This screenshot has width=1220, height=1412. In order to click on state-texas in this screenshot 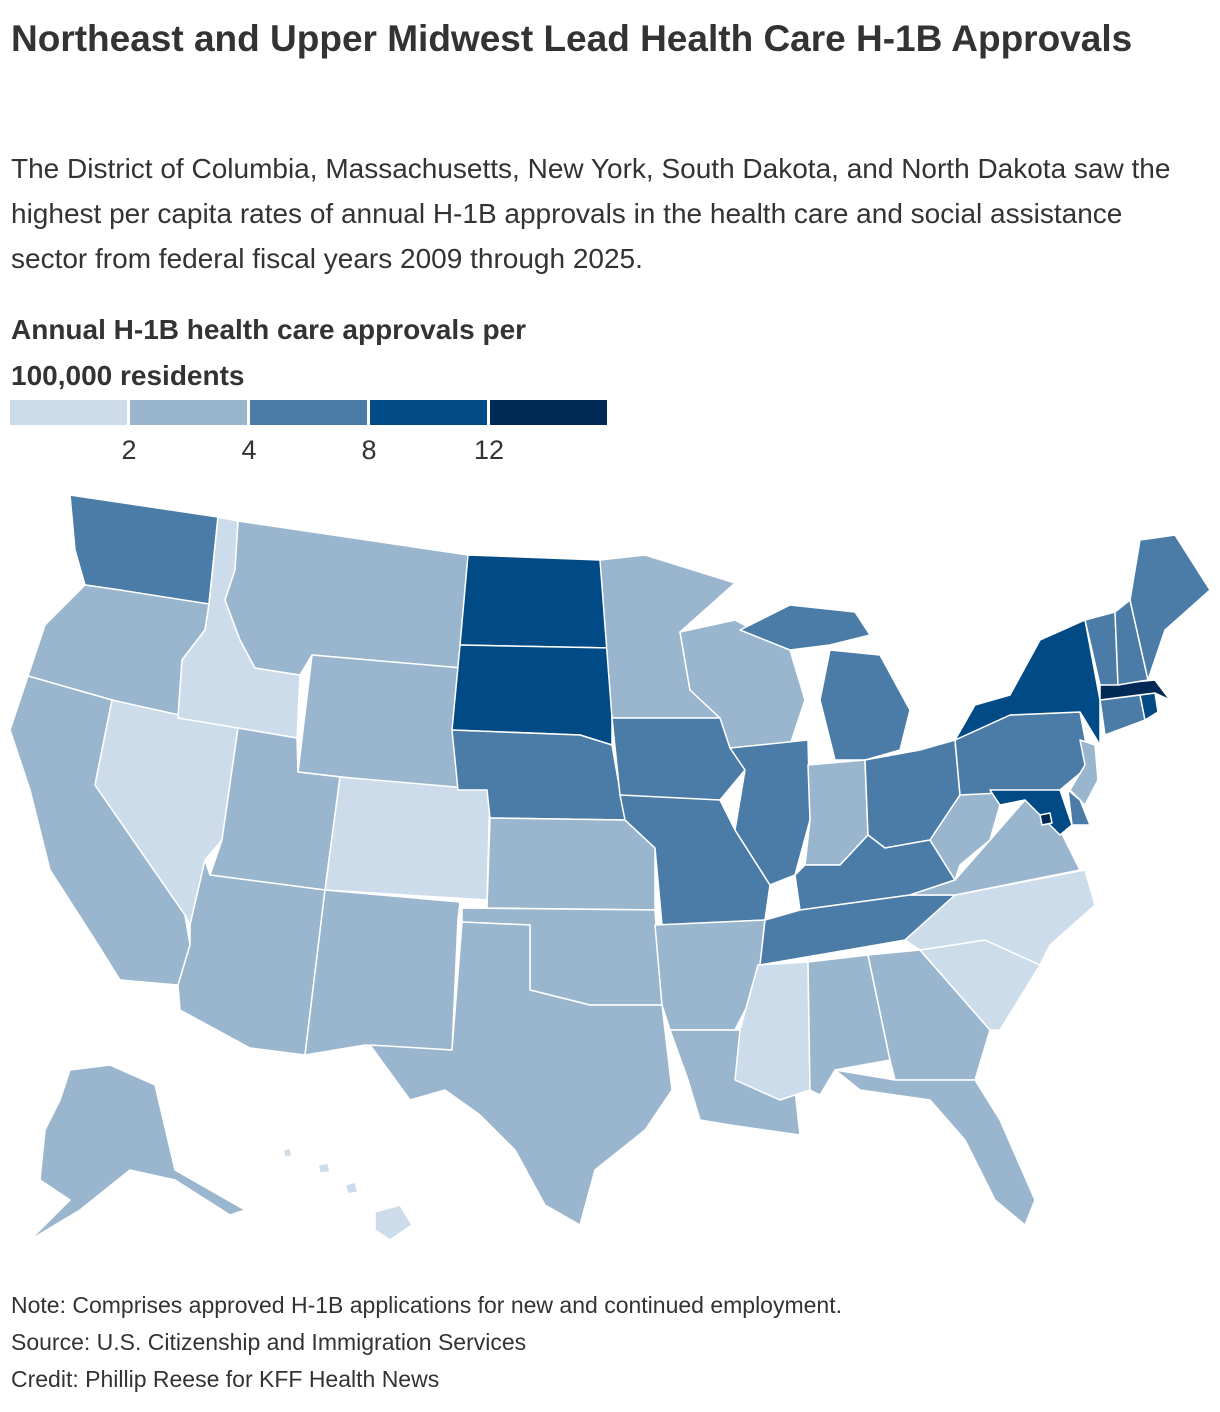, I will do `click(521, 1073)`.